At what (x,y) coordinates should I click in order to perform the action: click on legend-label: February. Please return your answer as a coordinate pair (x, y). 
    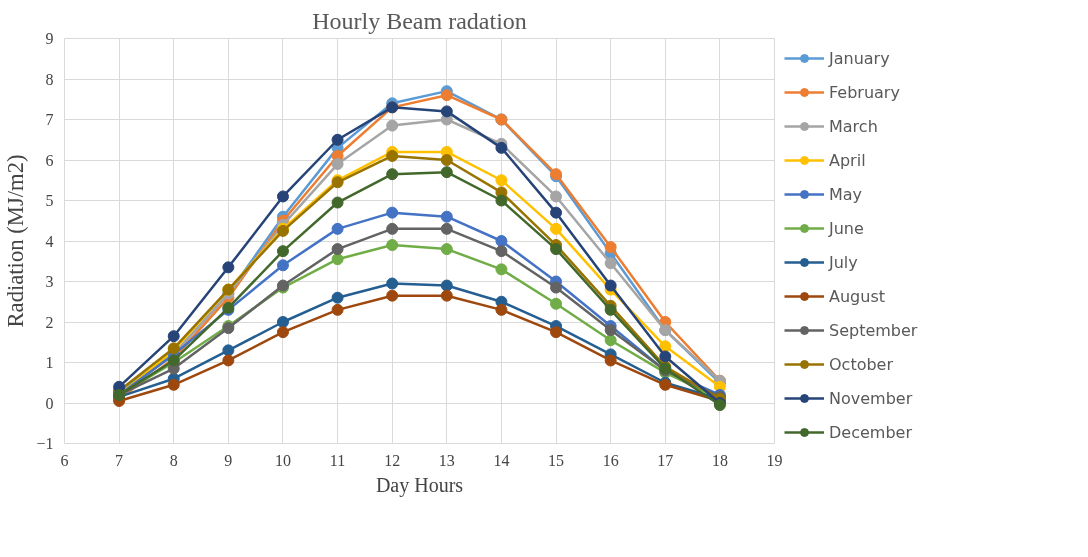
    Looking at the image, I should click on (864, 92).